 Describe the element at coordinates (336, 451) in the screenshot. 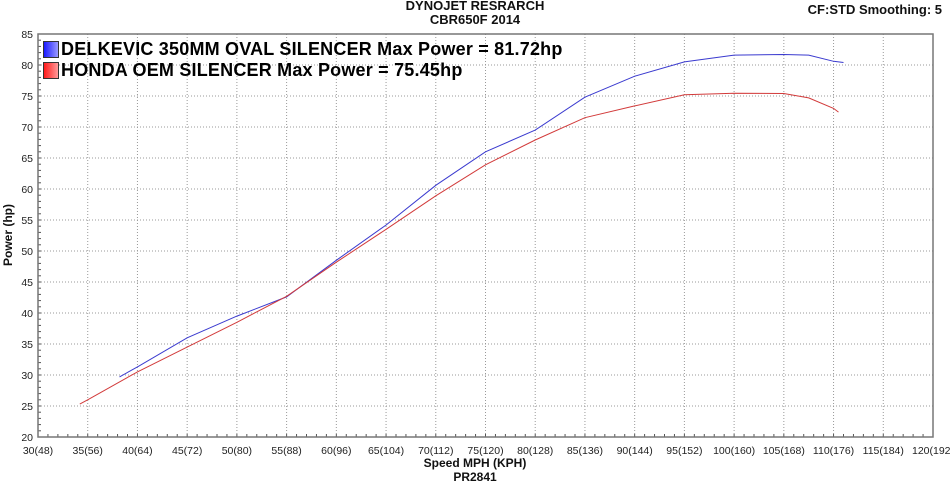

I see `x-tick-label: 60(96)` at that location.